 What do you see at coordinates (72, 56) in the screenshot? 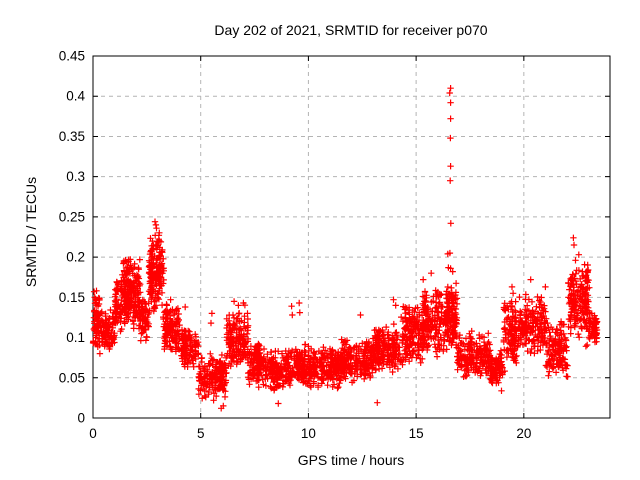
I see `y-tick-label: 0.45` at bounding box center [72, 56].